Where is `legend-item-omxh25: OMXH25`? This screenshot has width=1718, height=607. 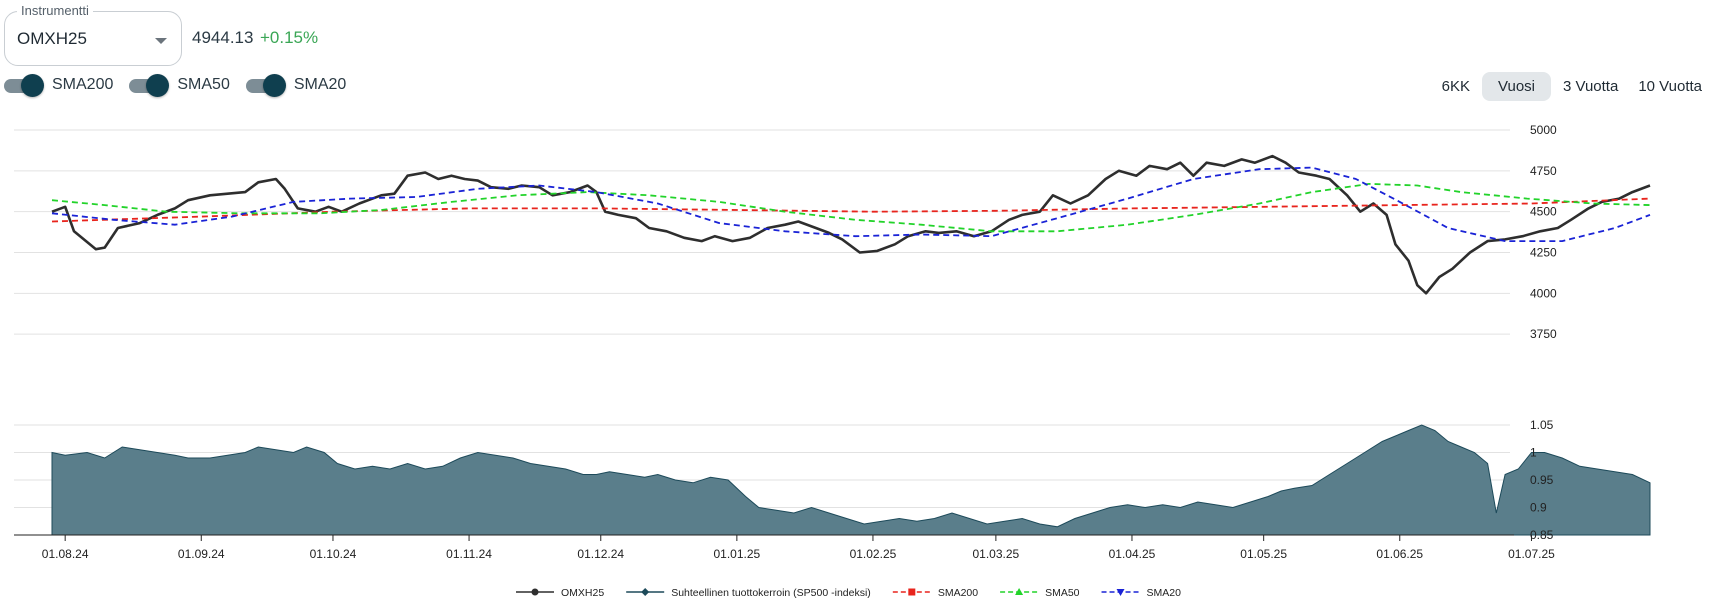
legend-item-omxh25: OMXH25 is located at coordinates (560, 593).